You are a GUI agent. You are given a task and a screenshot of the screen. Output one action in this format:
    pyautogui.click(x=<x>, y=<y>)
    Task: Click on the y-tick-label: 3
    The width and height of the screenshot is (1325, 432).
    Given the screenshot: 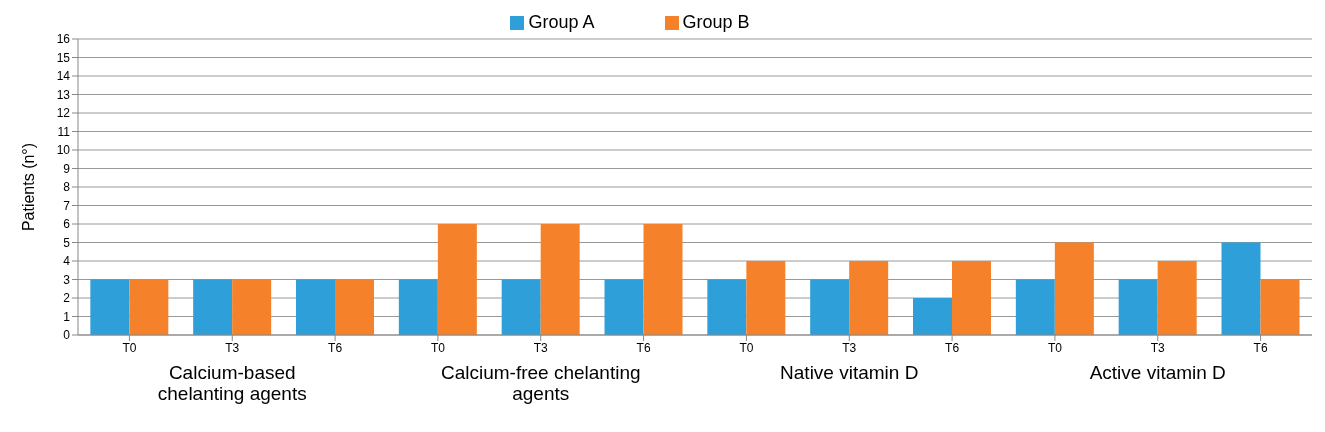 What is the action you would take?
    pyautogui.click(x=67, y=279)
    